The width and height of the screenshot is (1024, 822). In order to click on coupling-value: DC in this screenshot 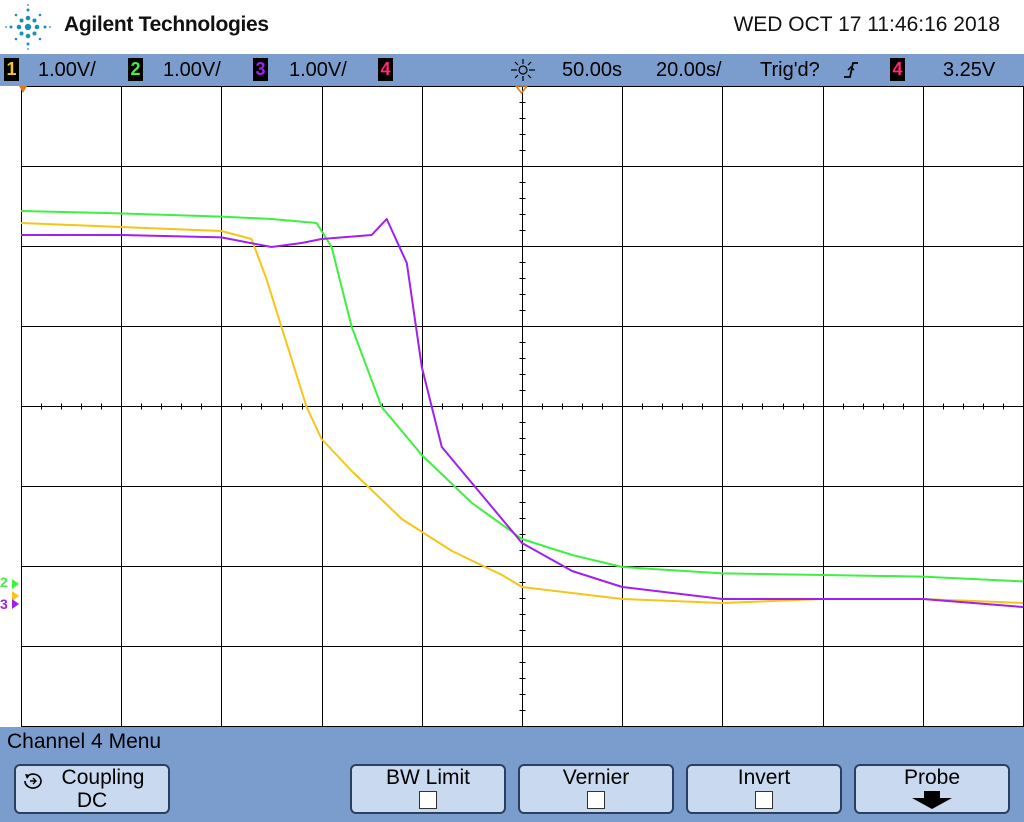, I will do `click(92, 800)`.